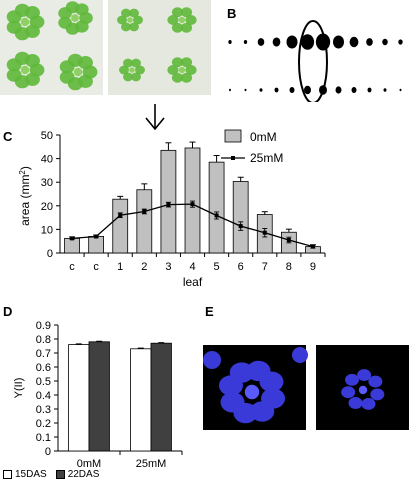  I want to click on legend-d: 15DAS 22DAS, so click(51, 474).